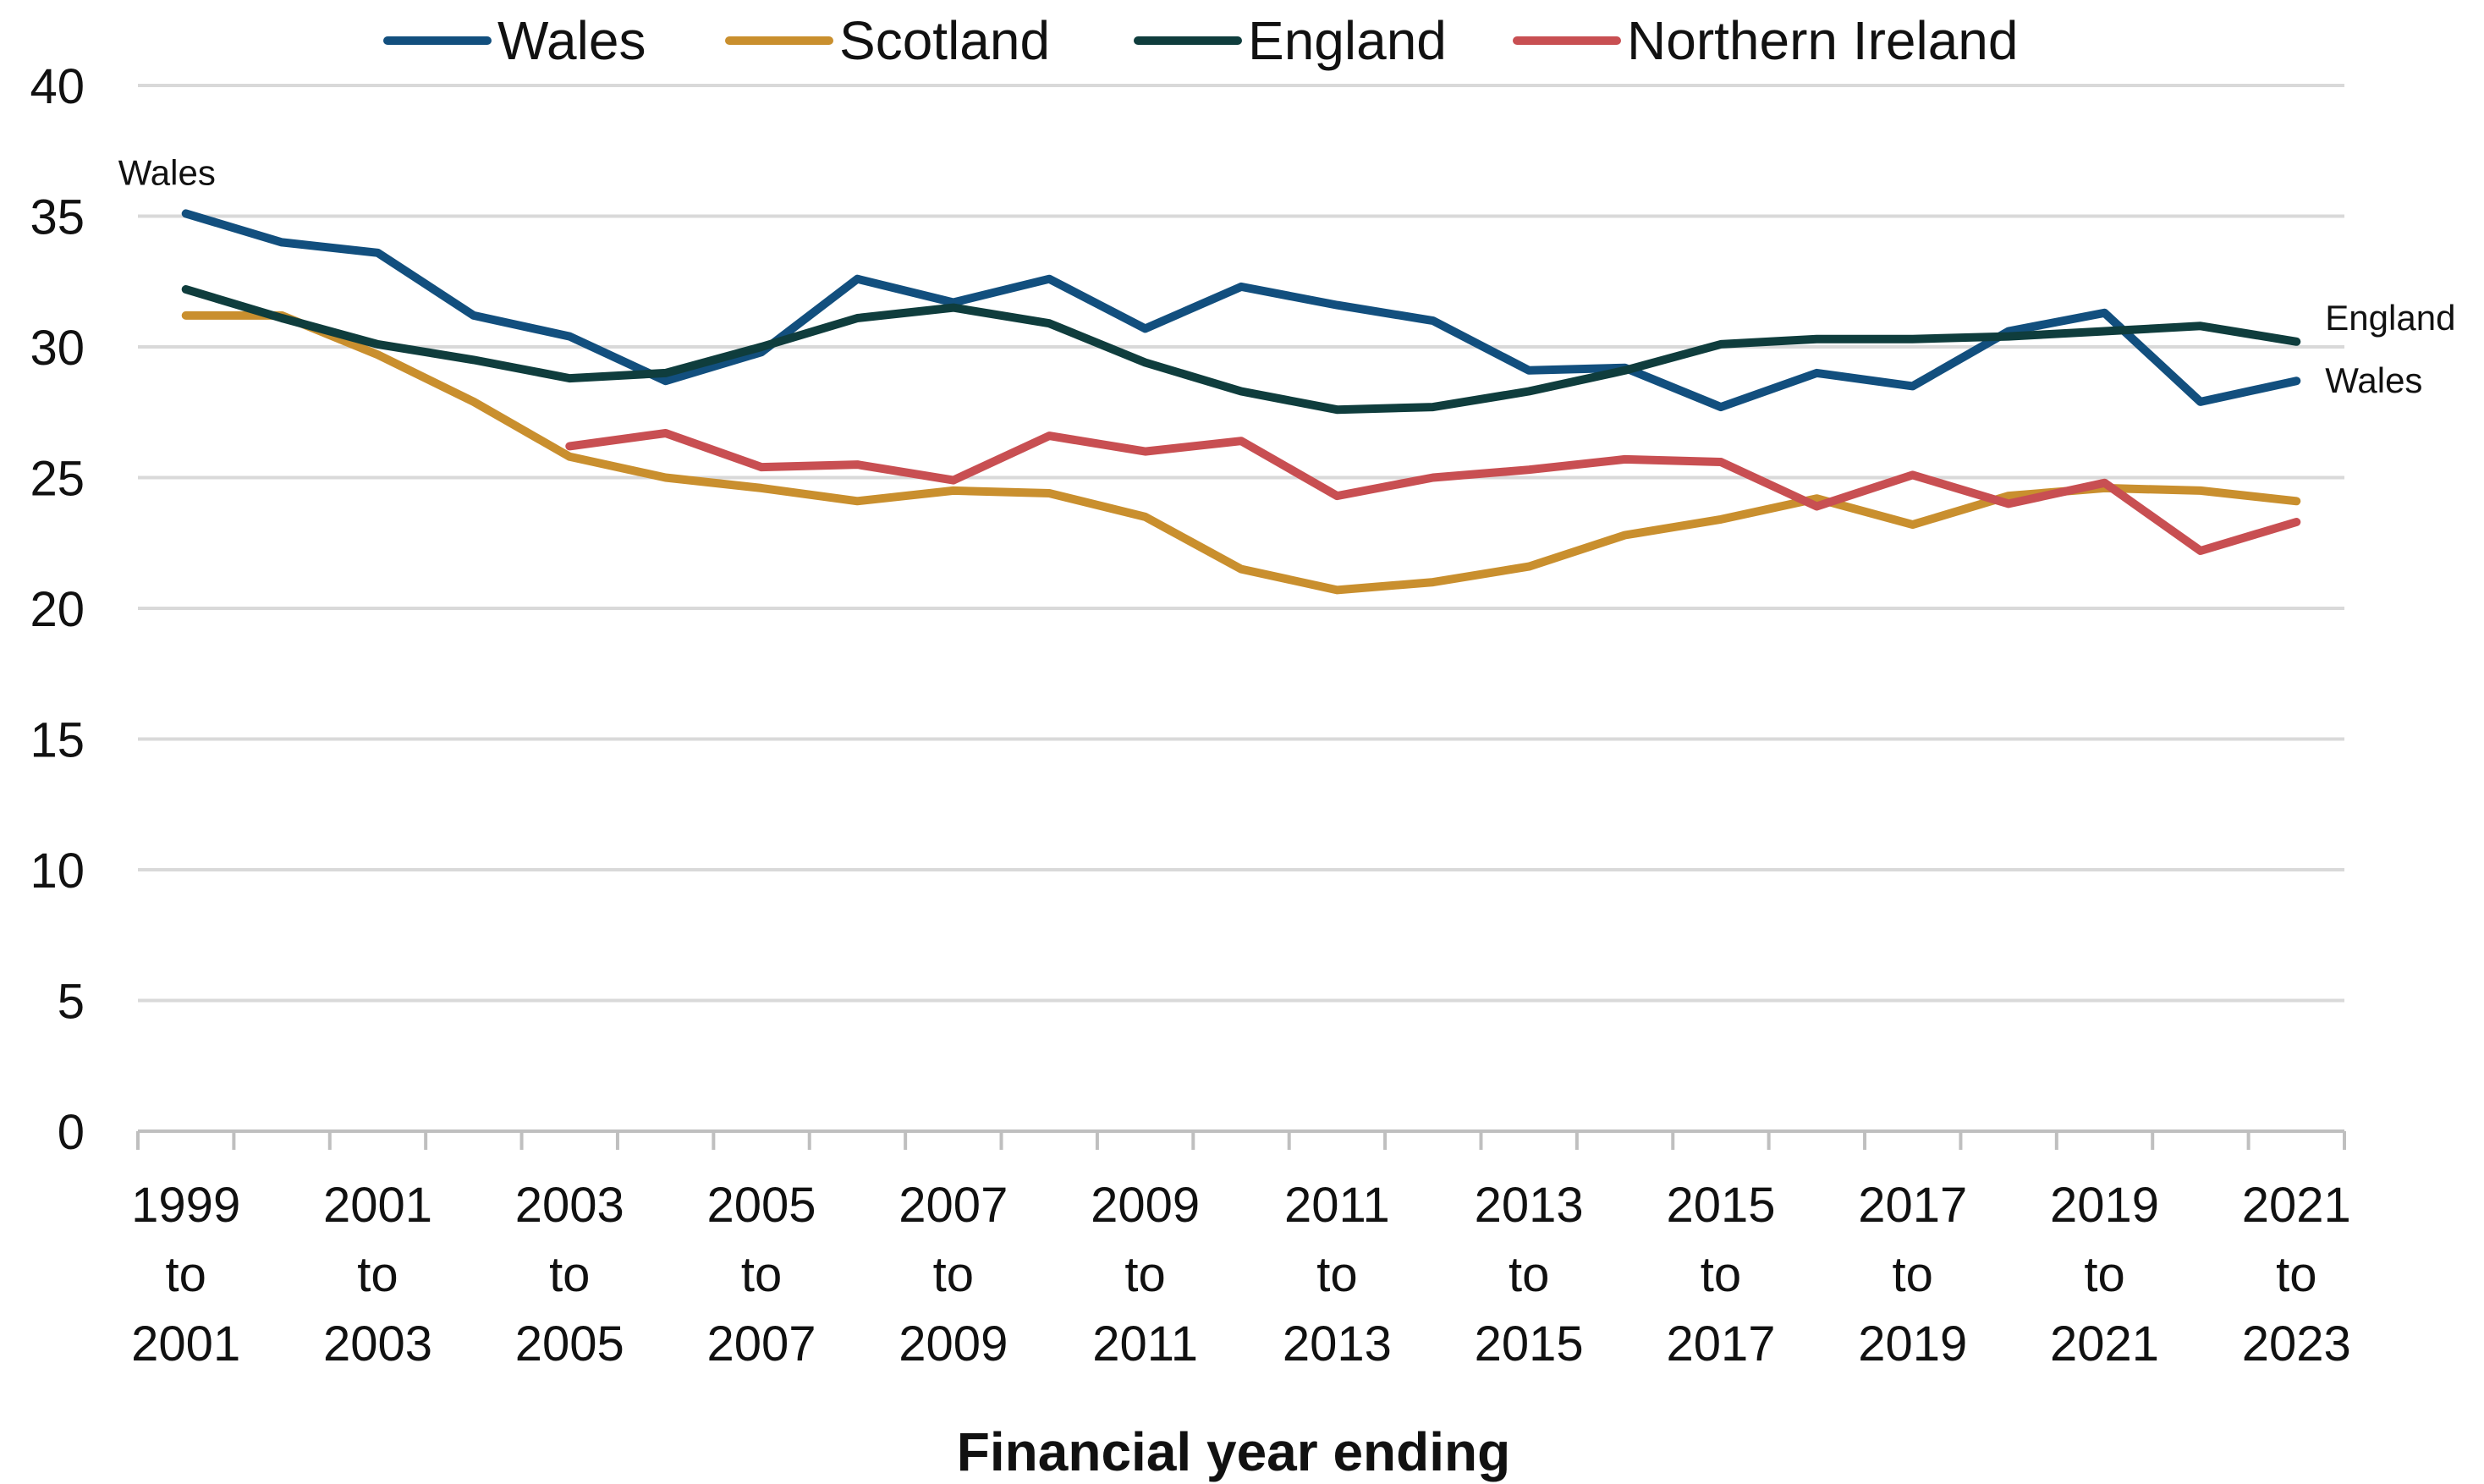 The height and width of the screenshot is (1484, 2484). What do you see at coordinates (2390, 318) in the screenshot?
I see `annotation-label: England` at bounding box center [2390, 318].